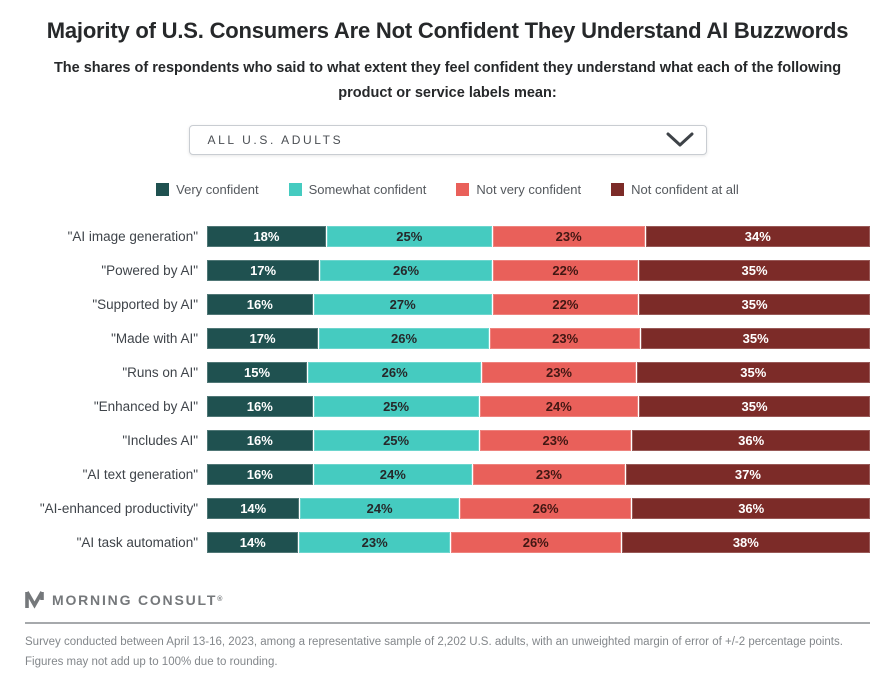  What do you see at coordinates (402, 305) in the screenshot?
I see `bar-segment-somewhat-confident: 27%` at bounding box center [402, 305].